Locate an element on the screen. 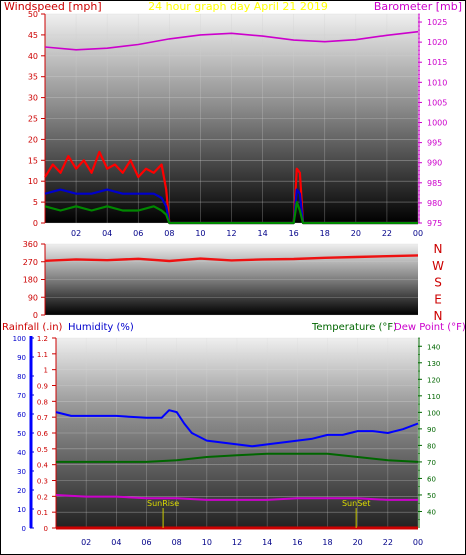  rain-tick-label: 0.7 is located at coordinates (42, 418).